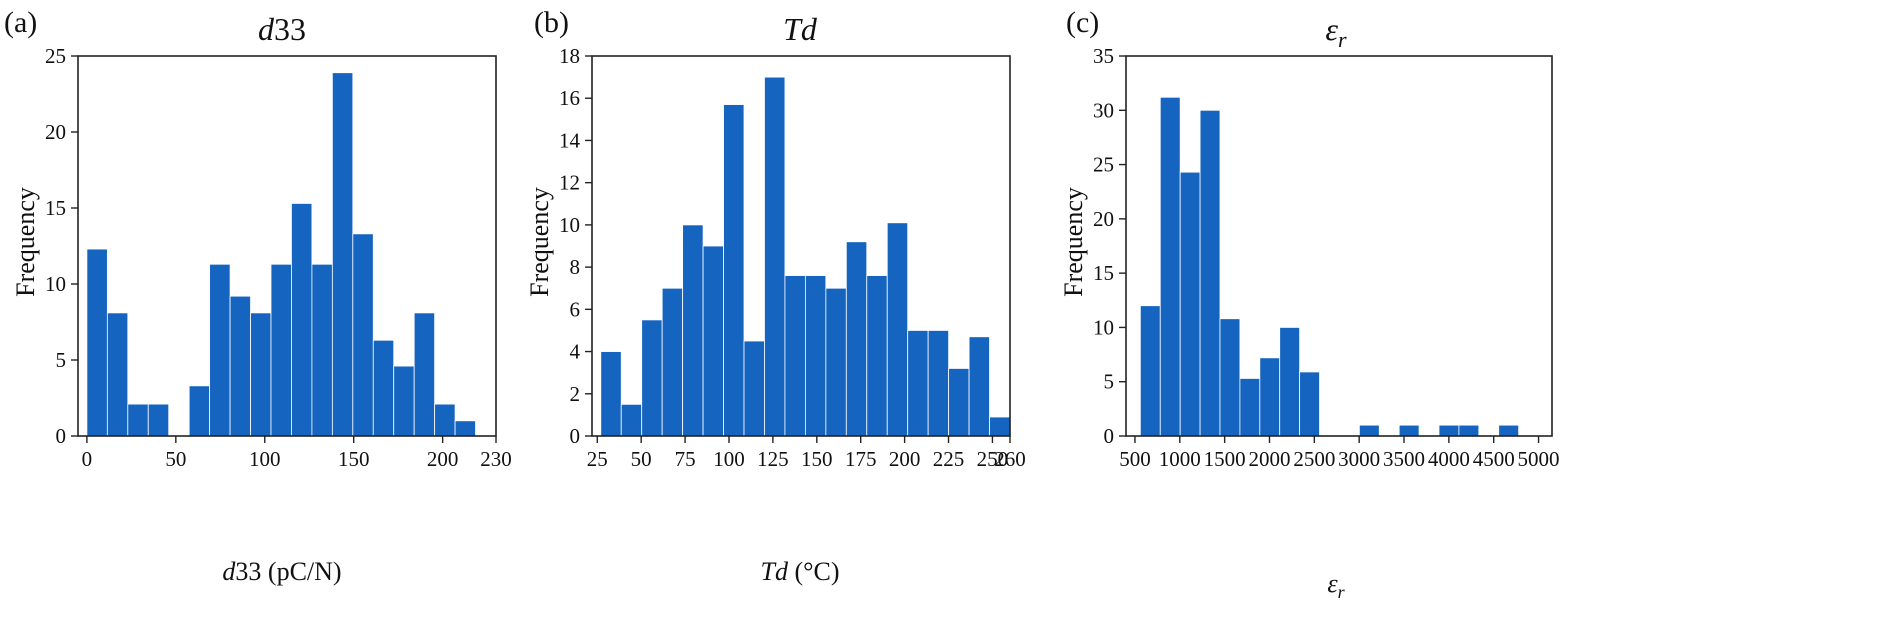  I want to click on bars-d33, so click(281, 254).